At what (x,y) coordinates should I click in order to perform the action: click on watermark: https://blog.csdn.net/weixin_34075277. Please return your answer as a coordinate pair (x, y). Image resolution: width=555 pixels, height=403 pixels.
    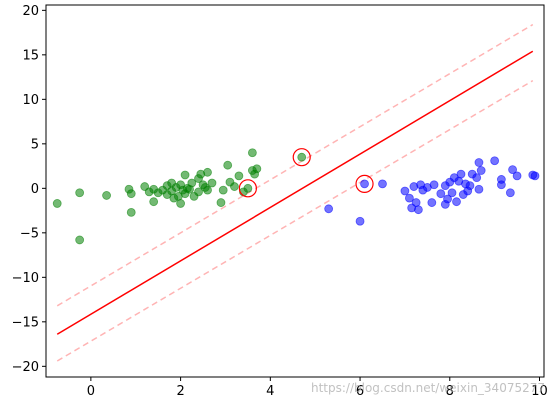
    Looking at the image, I should click on (427, 388).